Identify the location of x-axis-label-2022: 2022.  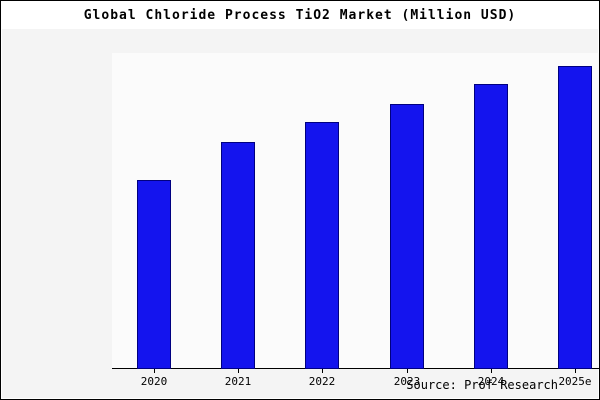
(322, 381).